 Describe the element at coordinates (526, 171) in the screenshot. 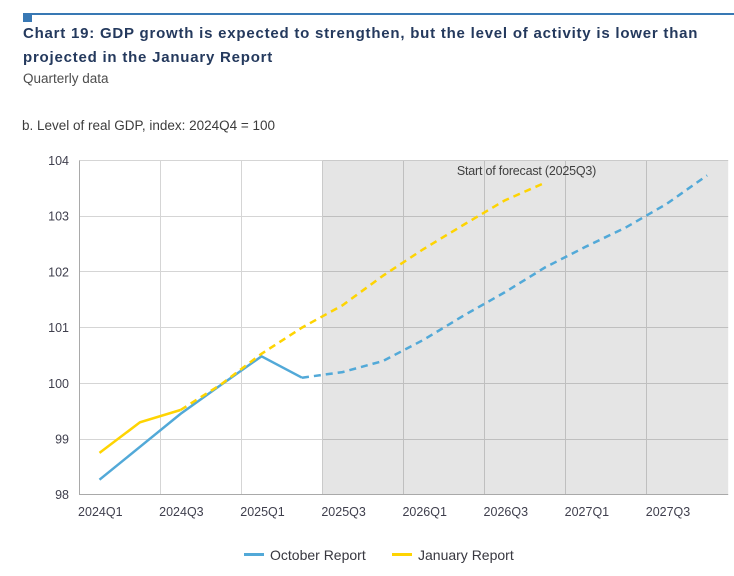

I see `svg-text: Start of forecast (2025Q3)` at that location.